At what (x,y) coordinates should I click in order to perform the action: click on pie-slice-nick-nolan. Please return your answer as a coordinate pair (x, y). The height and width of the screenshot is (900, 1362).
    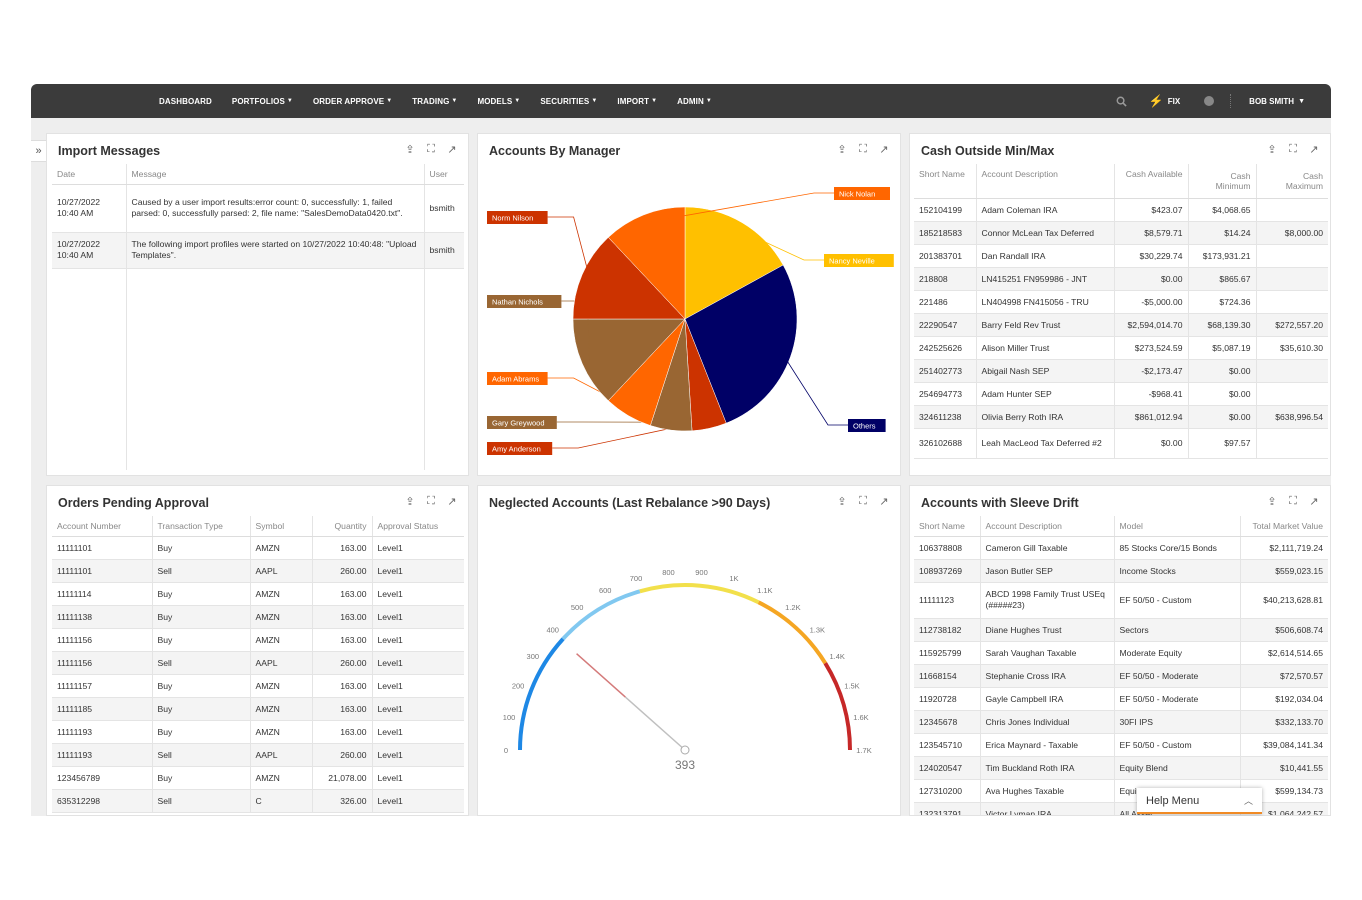
    Looking at the image, I should click on (646, 263).